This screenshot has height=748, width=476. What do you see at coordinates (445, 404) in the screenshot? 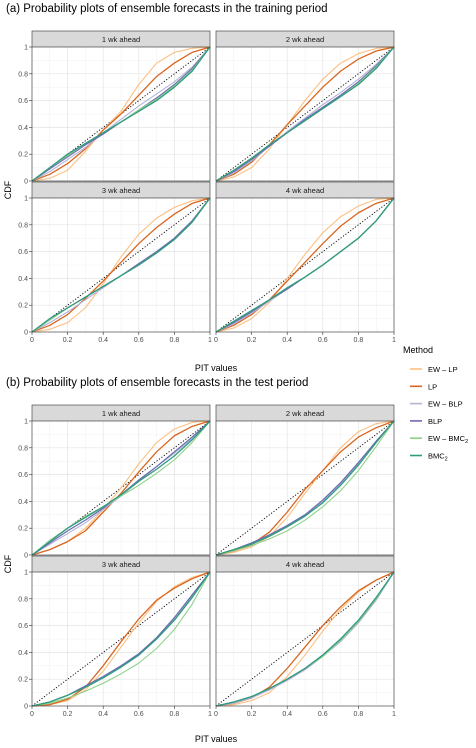
I see `legend-label: EW – BLP` at bounding box center [445, 404].